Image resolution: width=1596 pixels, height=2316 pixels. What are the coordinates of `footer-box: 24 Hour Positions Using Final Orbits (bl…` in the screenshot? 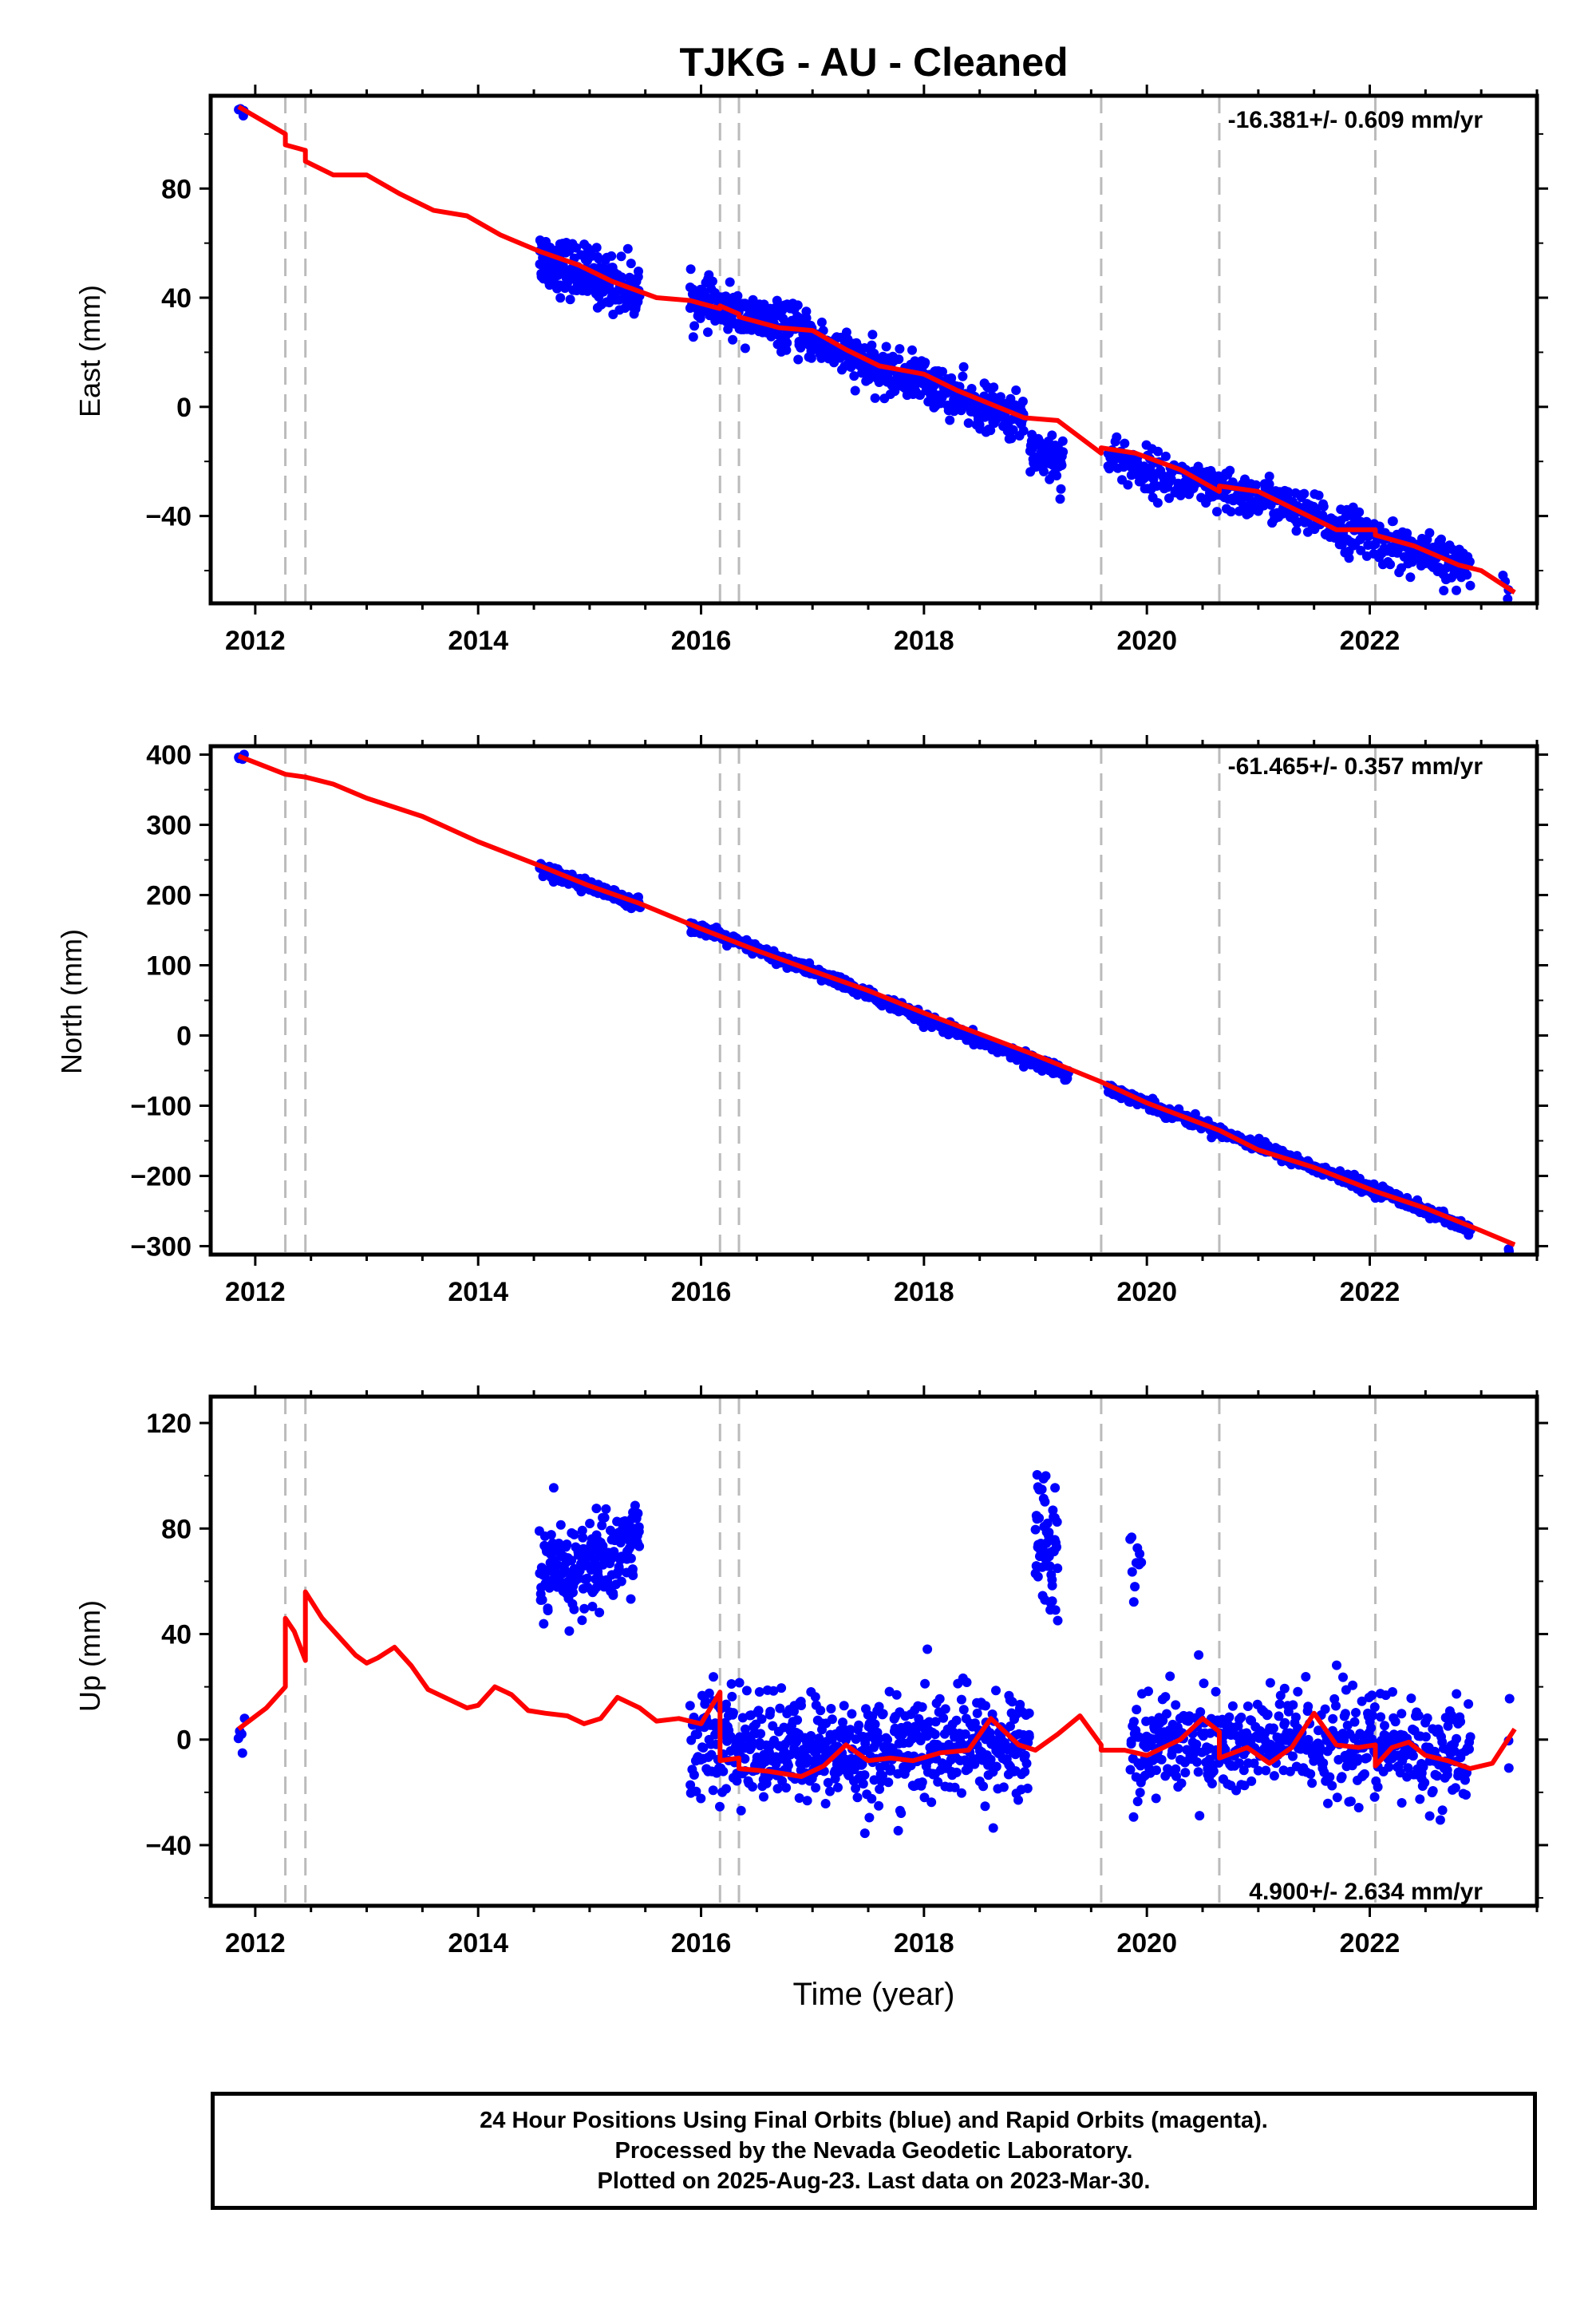 It's located at (874, 2151).